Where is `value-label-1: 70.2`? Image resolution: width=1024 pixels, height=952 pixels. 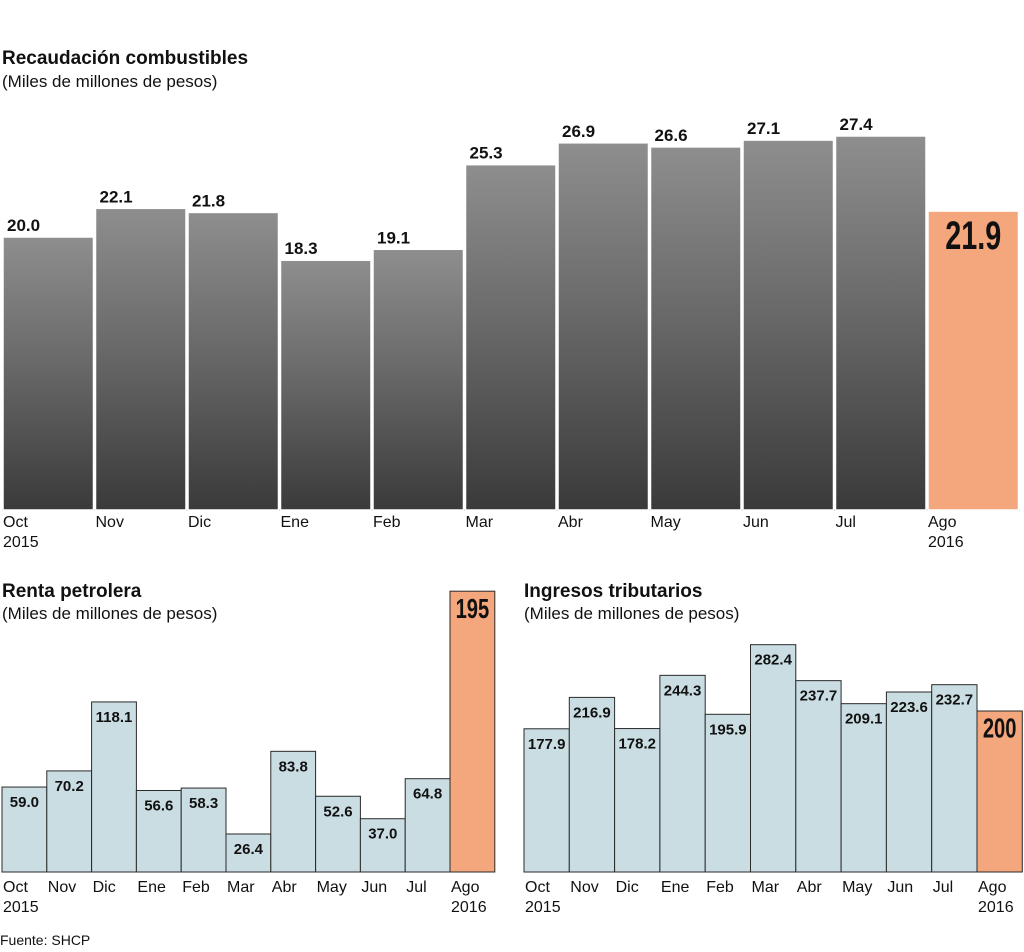
value-label-1: 70.2 is located at coordinates (69, 786).